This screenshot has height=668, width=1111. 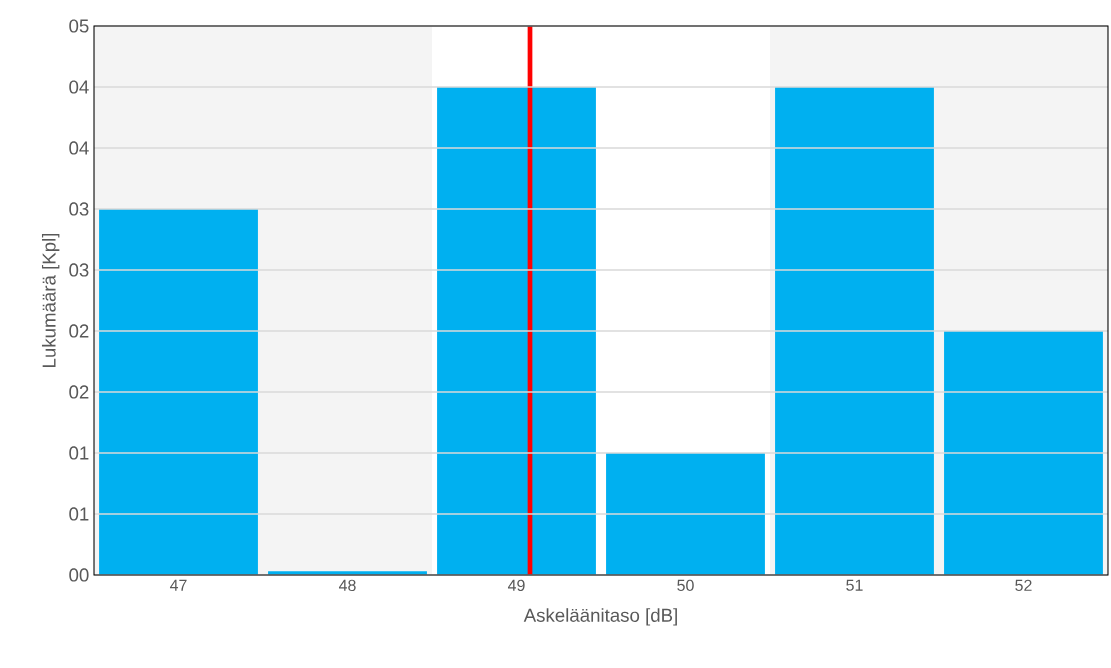 I want to click on x-tick-label: 50, so click(x=685, y=585).